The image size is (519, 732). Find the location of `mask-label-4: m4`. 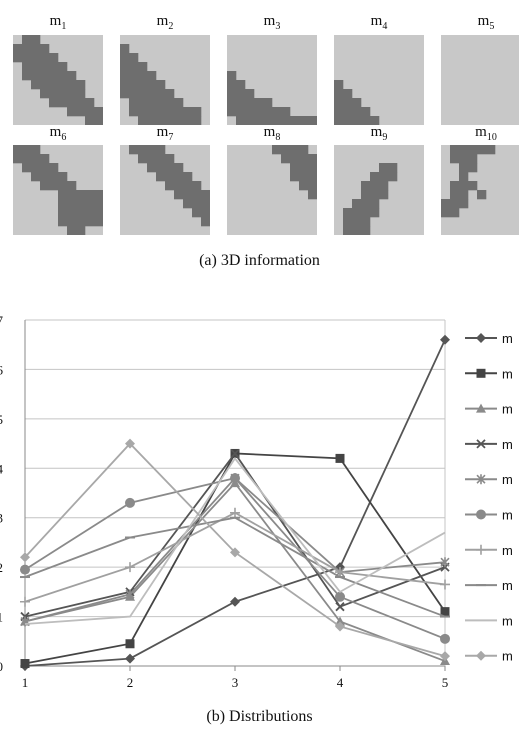

mask-label-4: m4 is located at coordinates (379, 24).